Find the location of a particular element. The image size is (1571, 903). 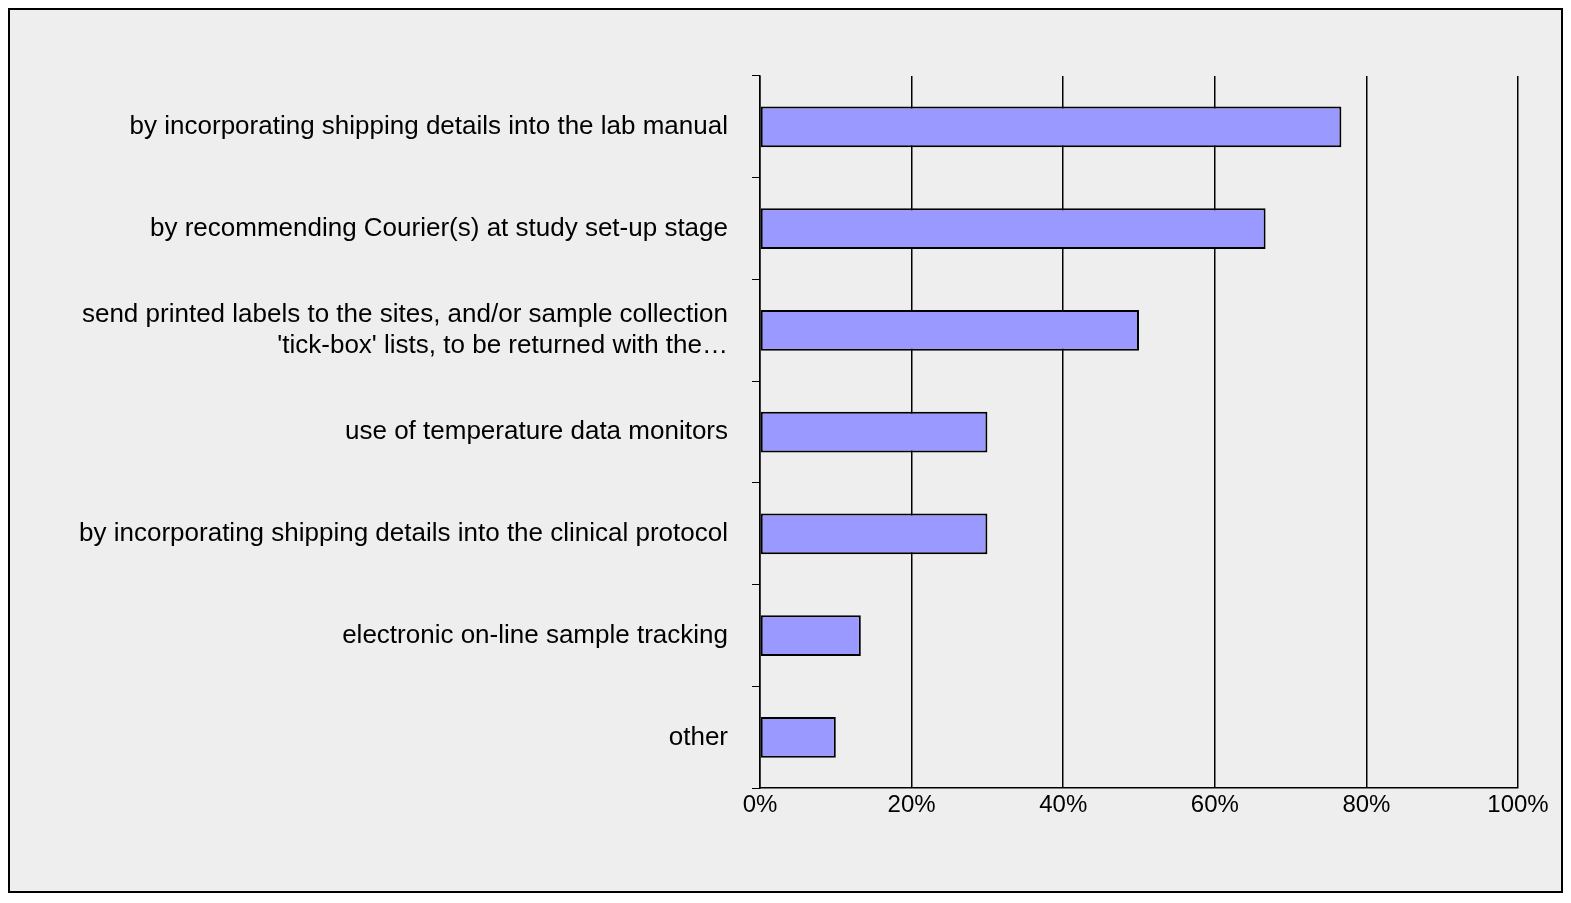

x-tick-label: 20% is located at coordinates (911, 804).